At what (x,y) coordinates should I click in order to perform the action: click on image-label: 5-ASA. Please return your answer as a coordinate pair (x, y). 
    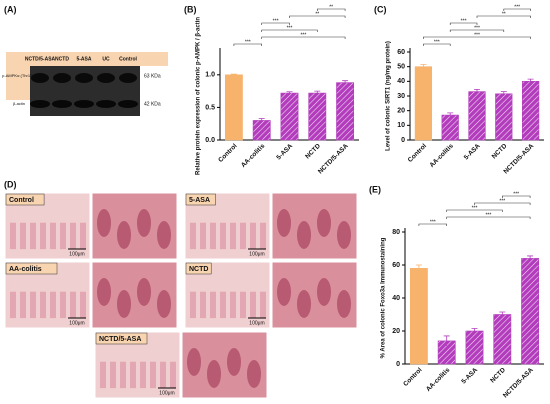
    Looking at the image, I should click on (199, 200).